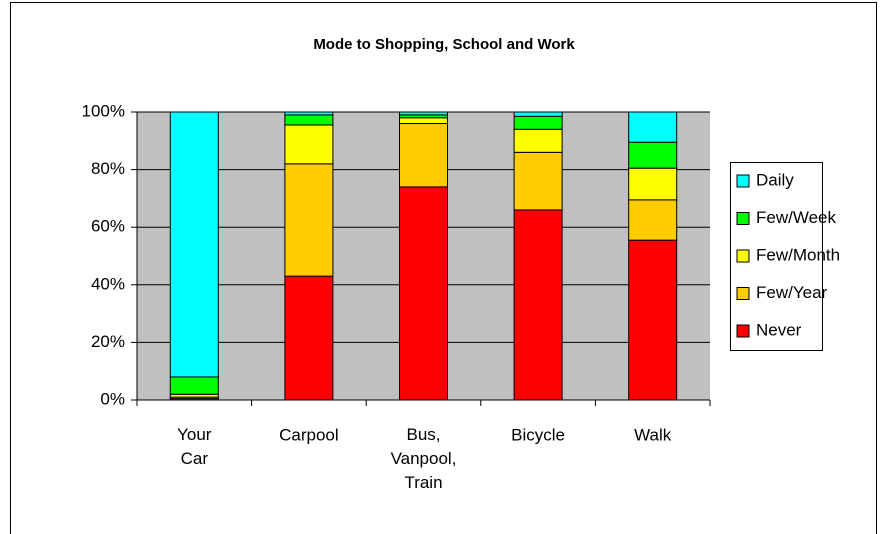  What do you see at coordinates (792, 292) in the screenshot?
I see `legend-label: Few/Year` at bounding box center [792, 292].